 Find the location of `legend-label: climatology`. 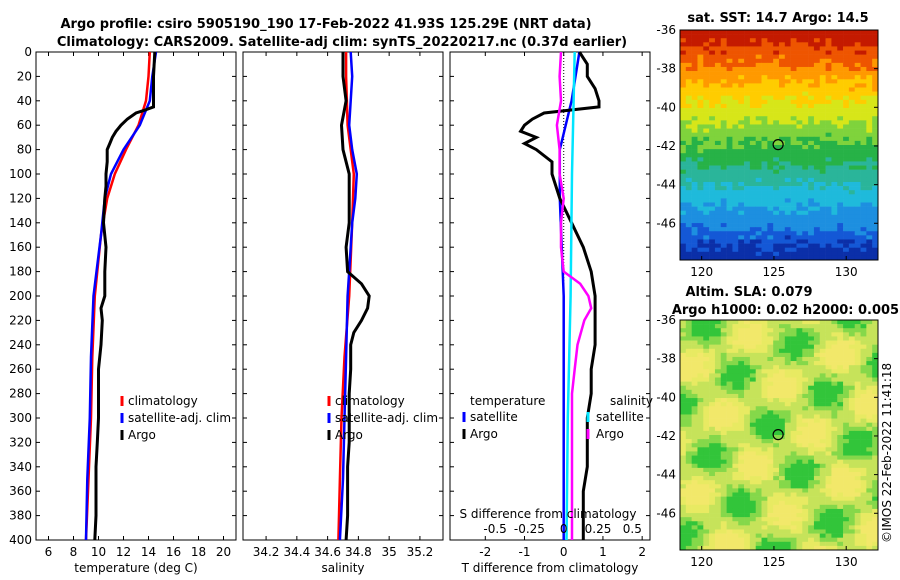

legend-label: climatology is located at coordinates (163, 401).